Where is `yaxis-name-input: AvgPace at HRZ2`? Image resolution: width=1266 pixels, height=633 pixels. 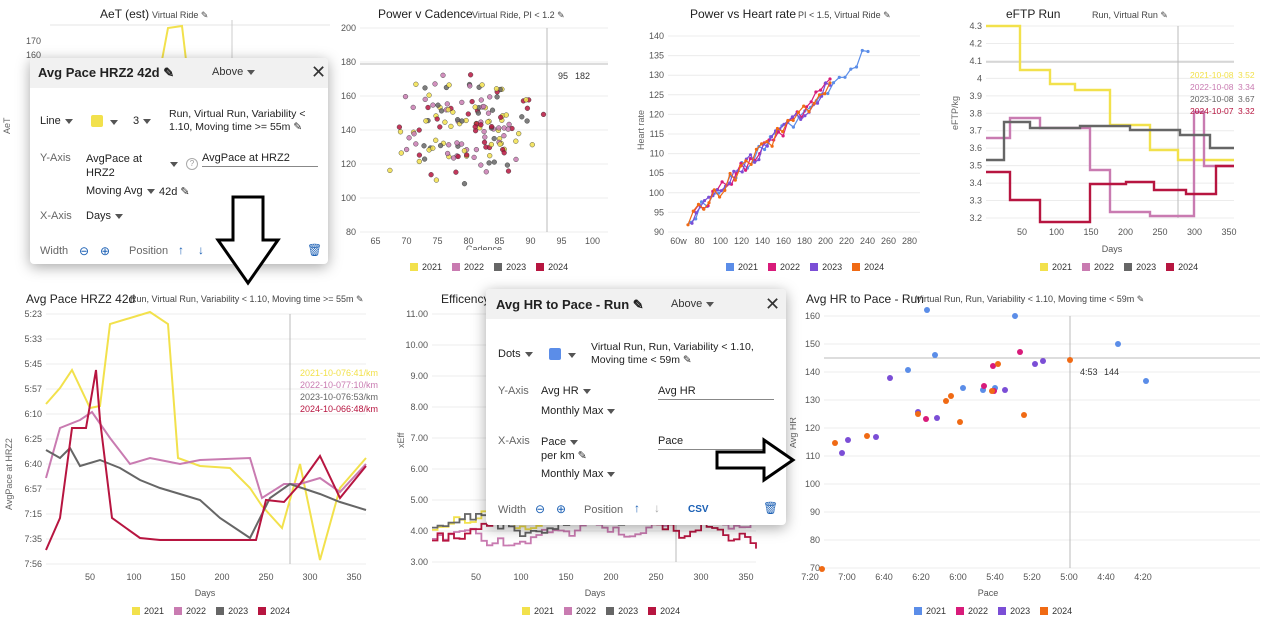
yaxis-name-input: AvgPace at HRZ2 is located at coordinates (260, 159).